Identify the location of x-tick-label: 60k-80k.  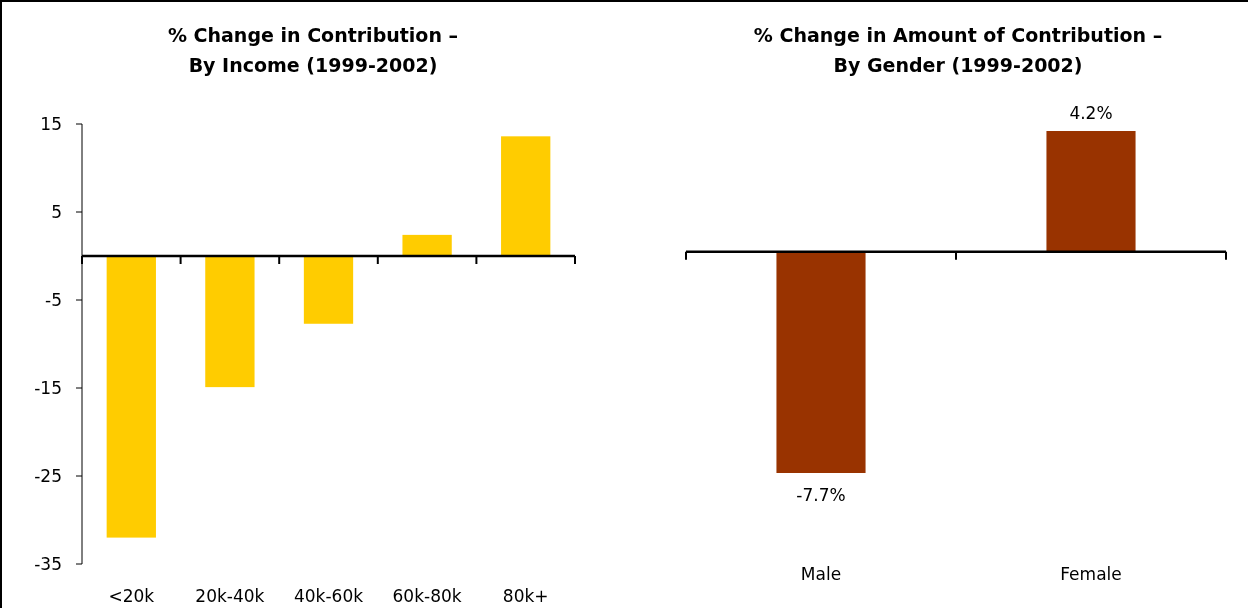
(427, 596).